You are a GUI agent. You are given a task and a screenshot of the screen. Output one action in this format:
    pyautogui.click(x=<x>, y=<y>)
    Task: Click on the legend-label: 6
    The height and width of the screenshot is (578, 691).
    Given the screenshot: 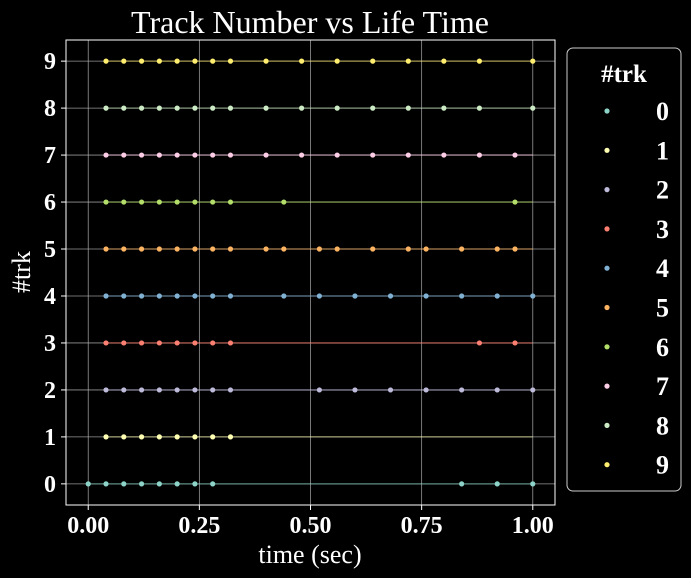 What is the action you would take?
    pyautogui.click(x=662, y=347)
    